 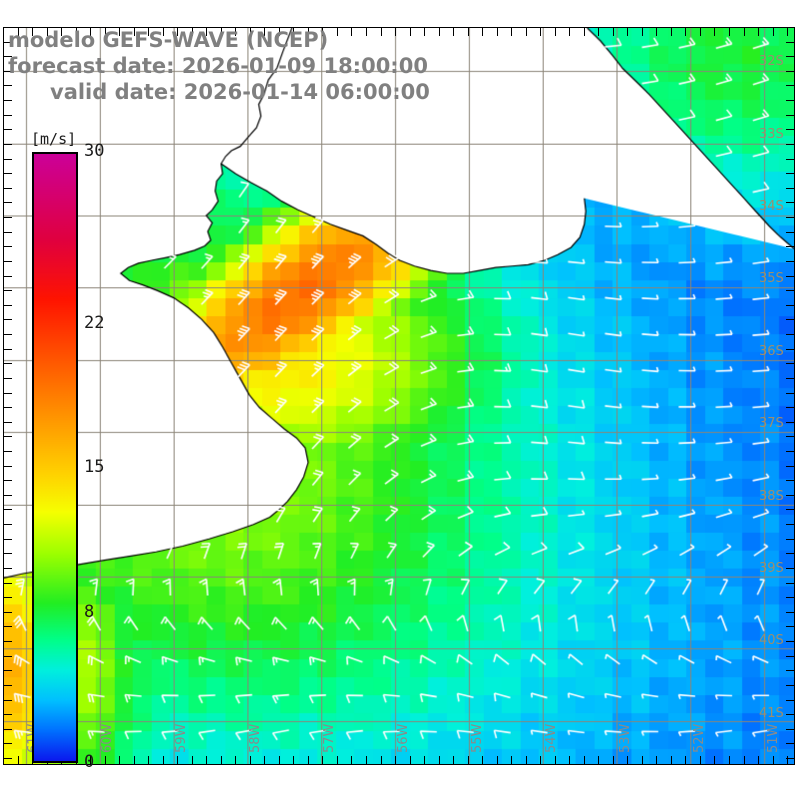 I want to click on colorbar-tick-0: 0, so click(x=89, y=762).